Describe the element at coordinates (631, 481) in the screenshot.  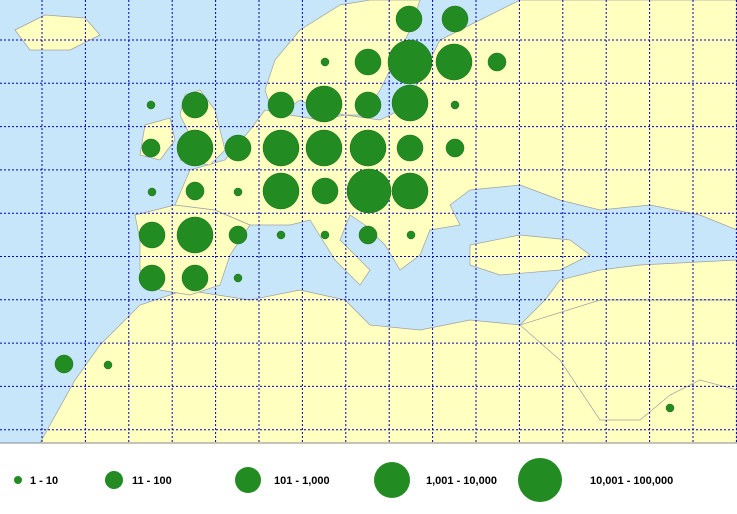
I see `legend-label: 10,001 - 100,000` at that location.